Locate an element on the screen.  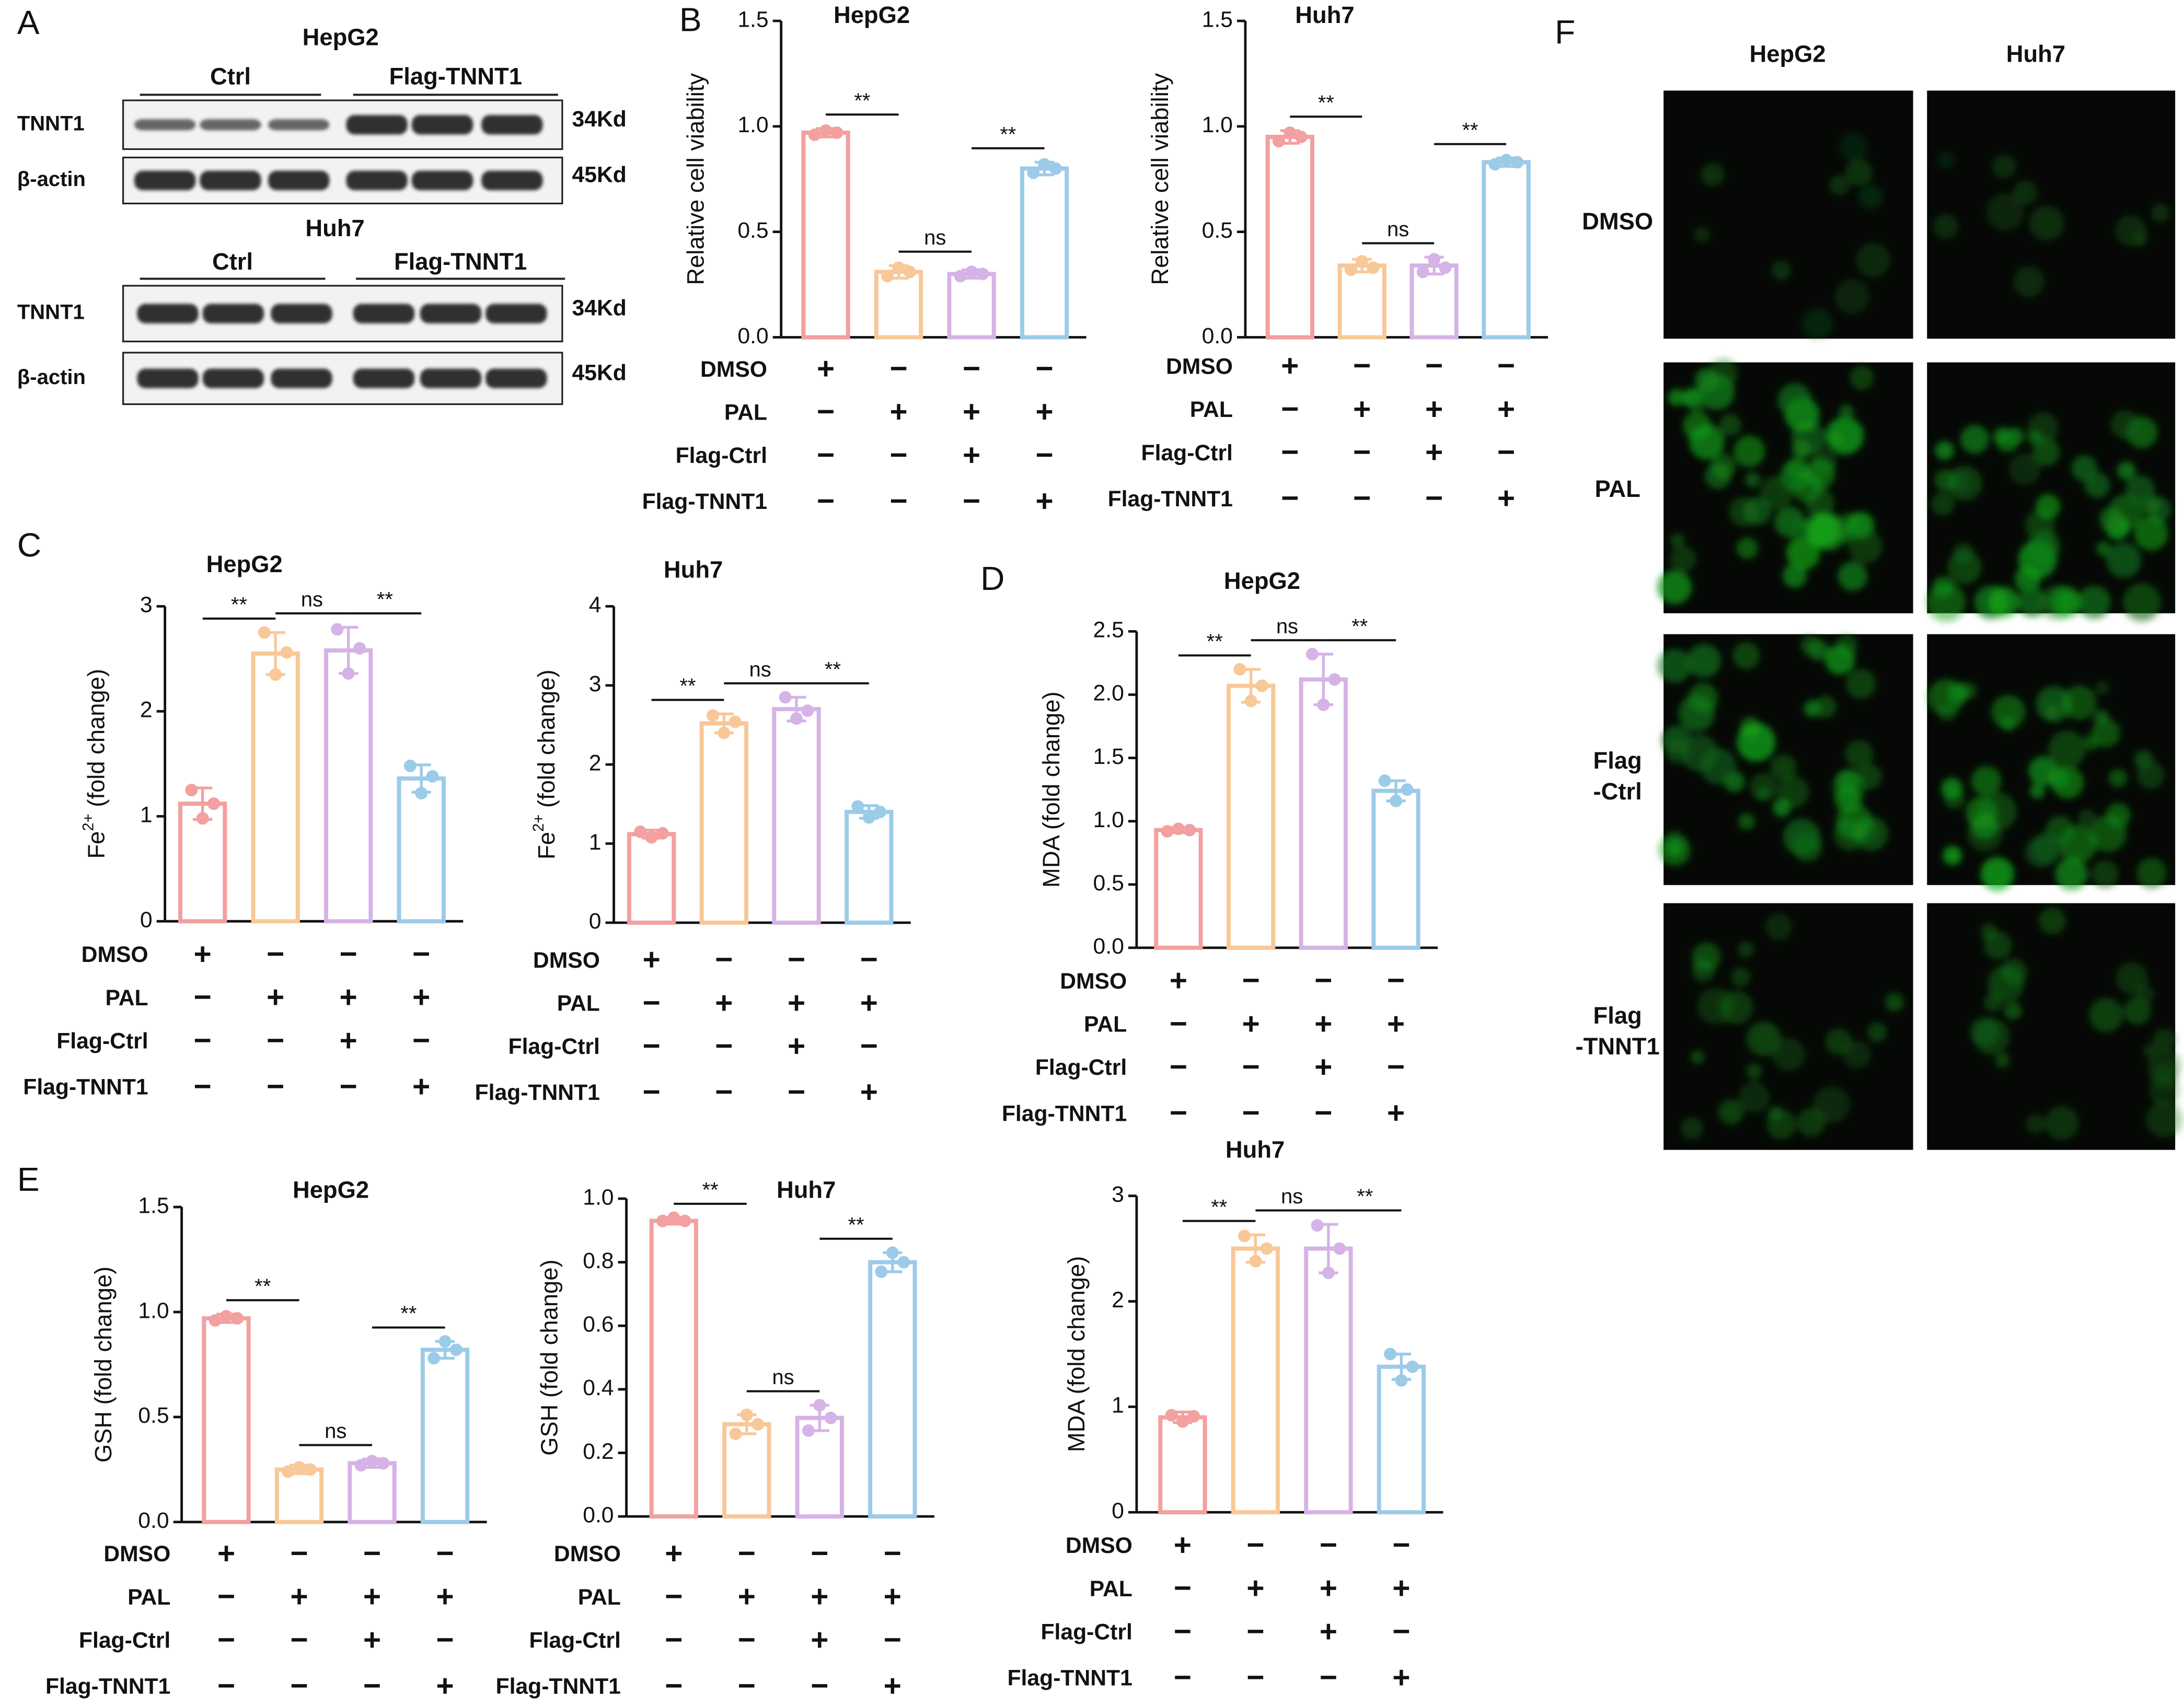
micrograph is located at coordinates (1788, 214).